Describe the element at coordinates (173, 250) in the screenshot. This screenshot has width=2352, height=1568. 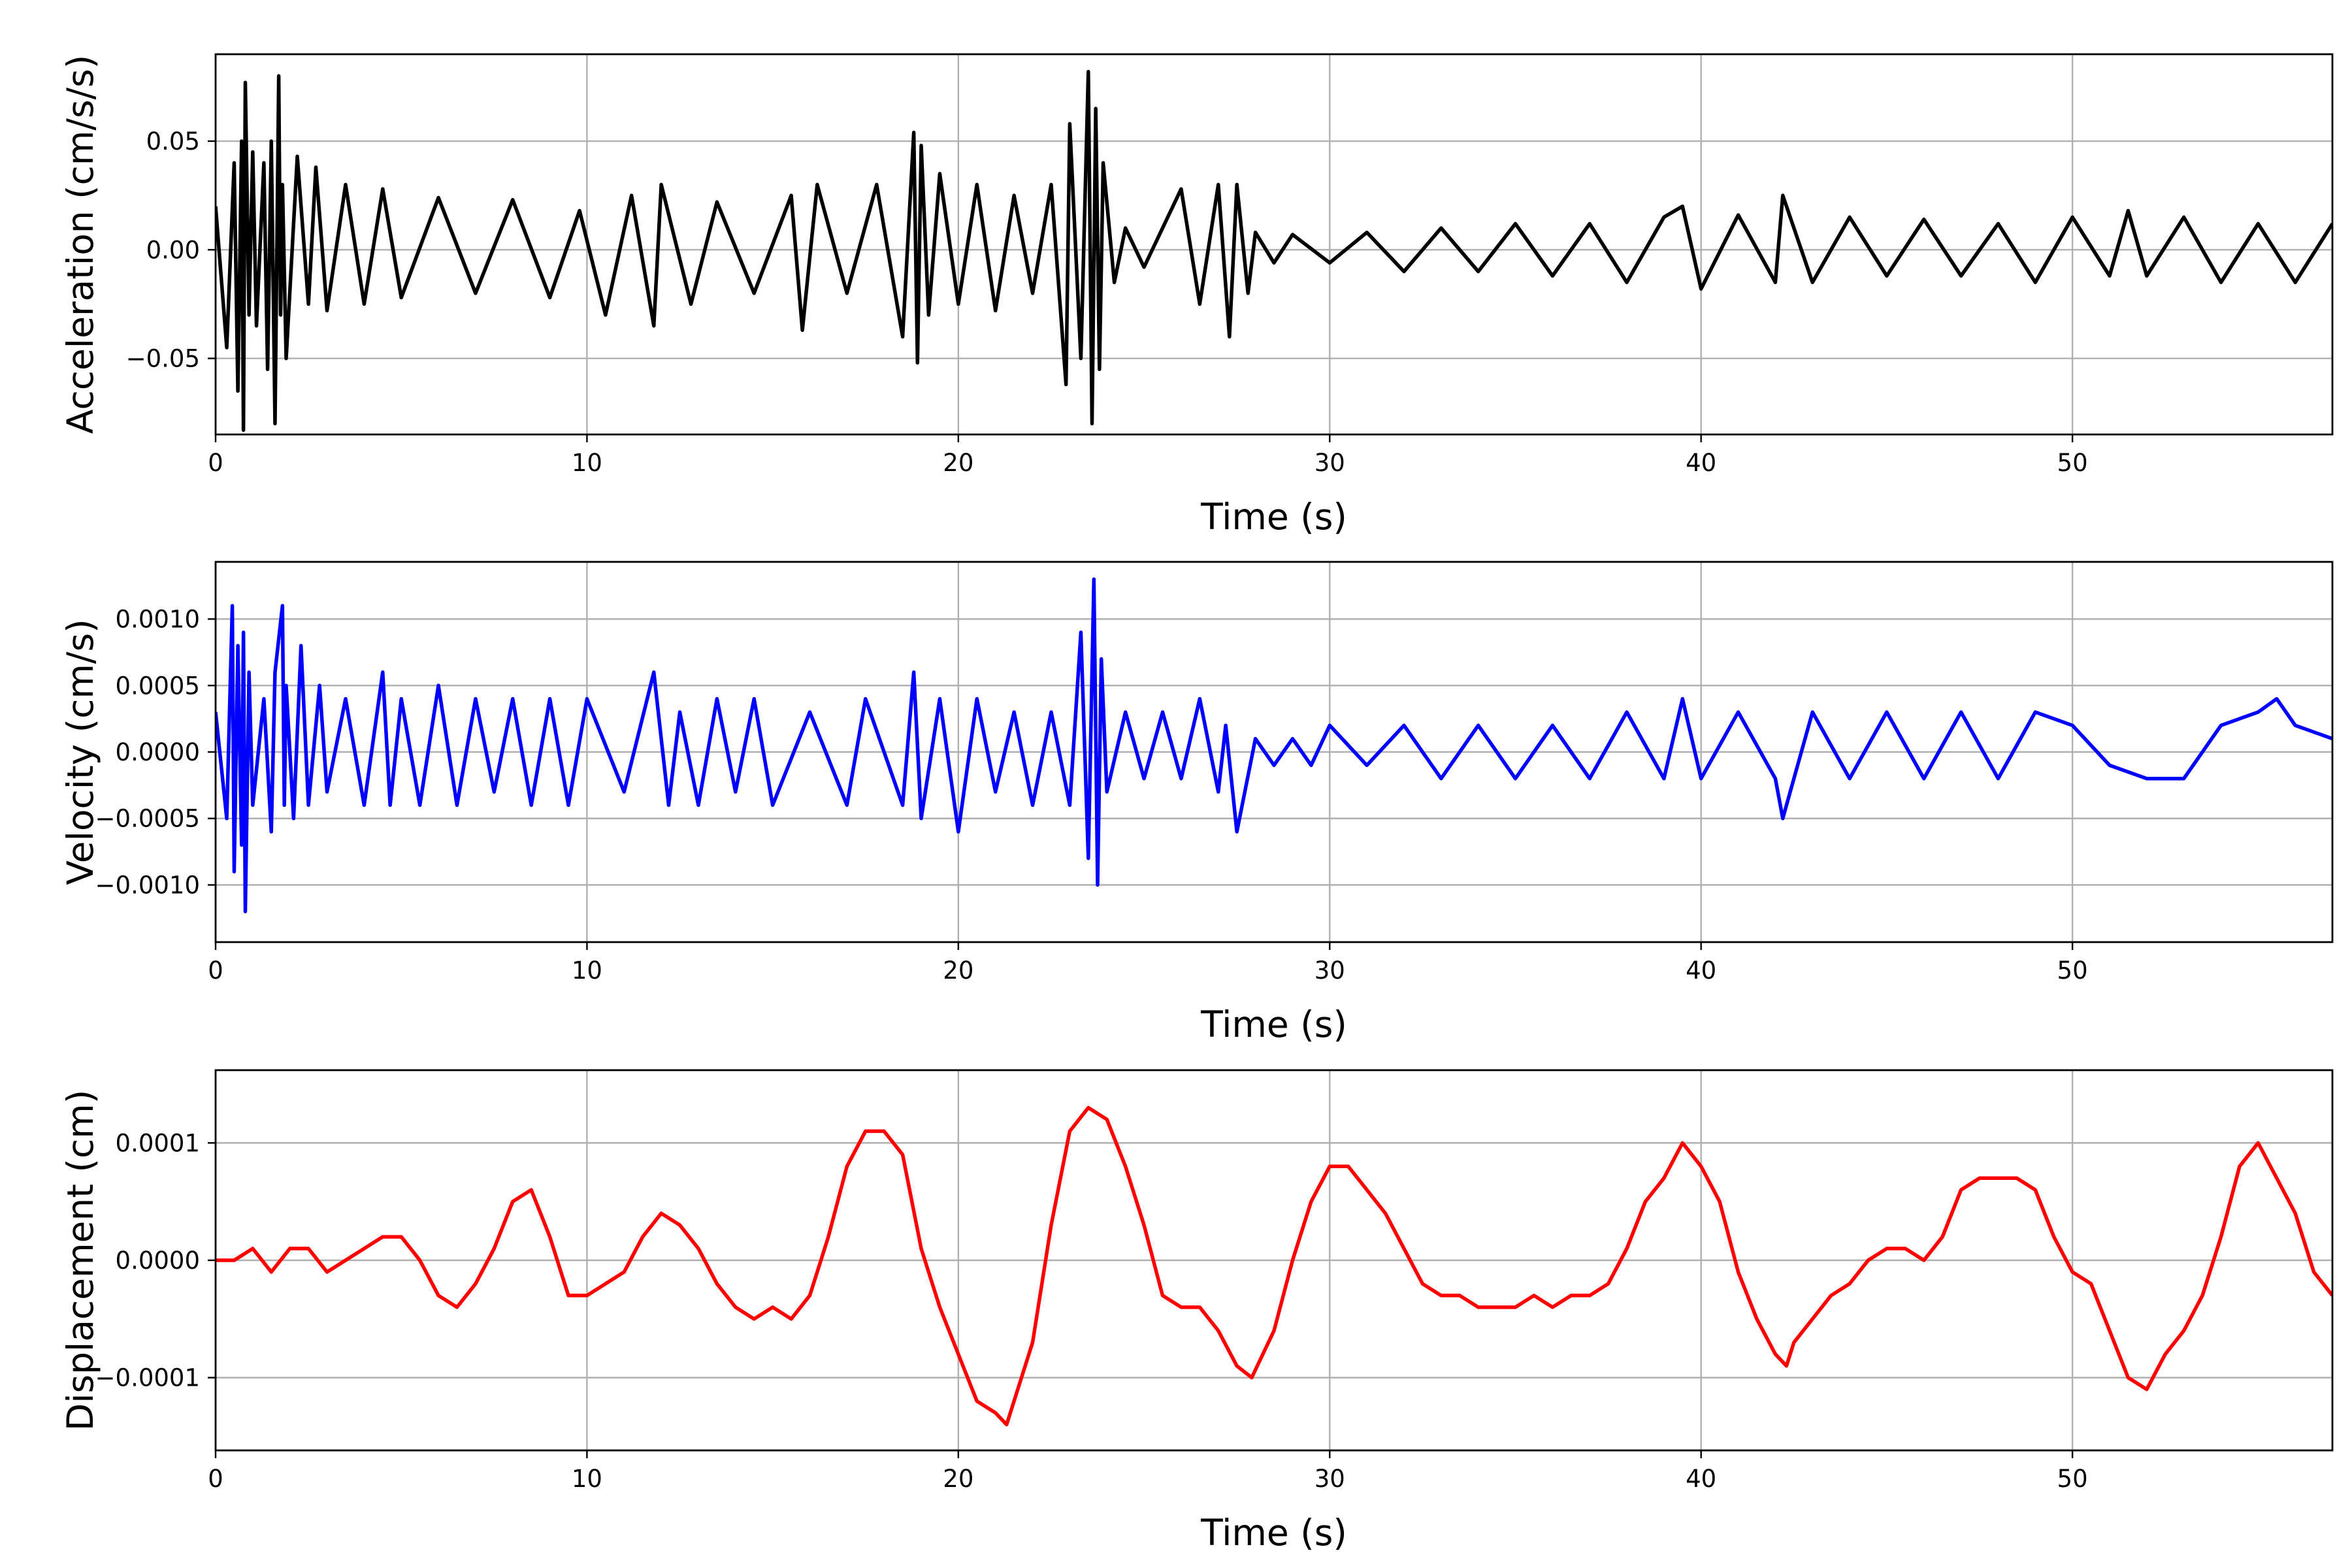
I see `y-tick-label: 0.00` at that location.